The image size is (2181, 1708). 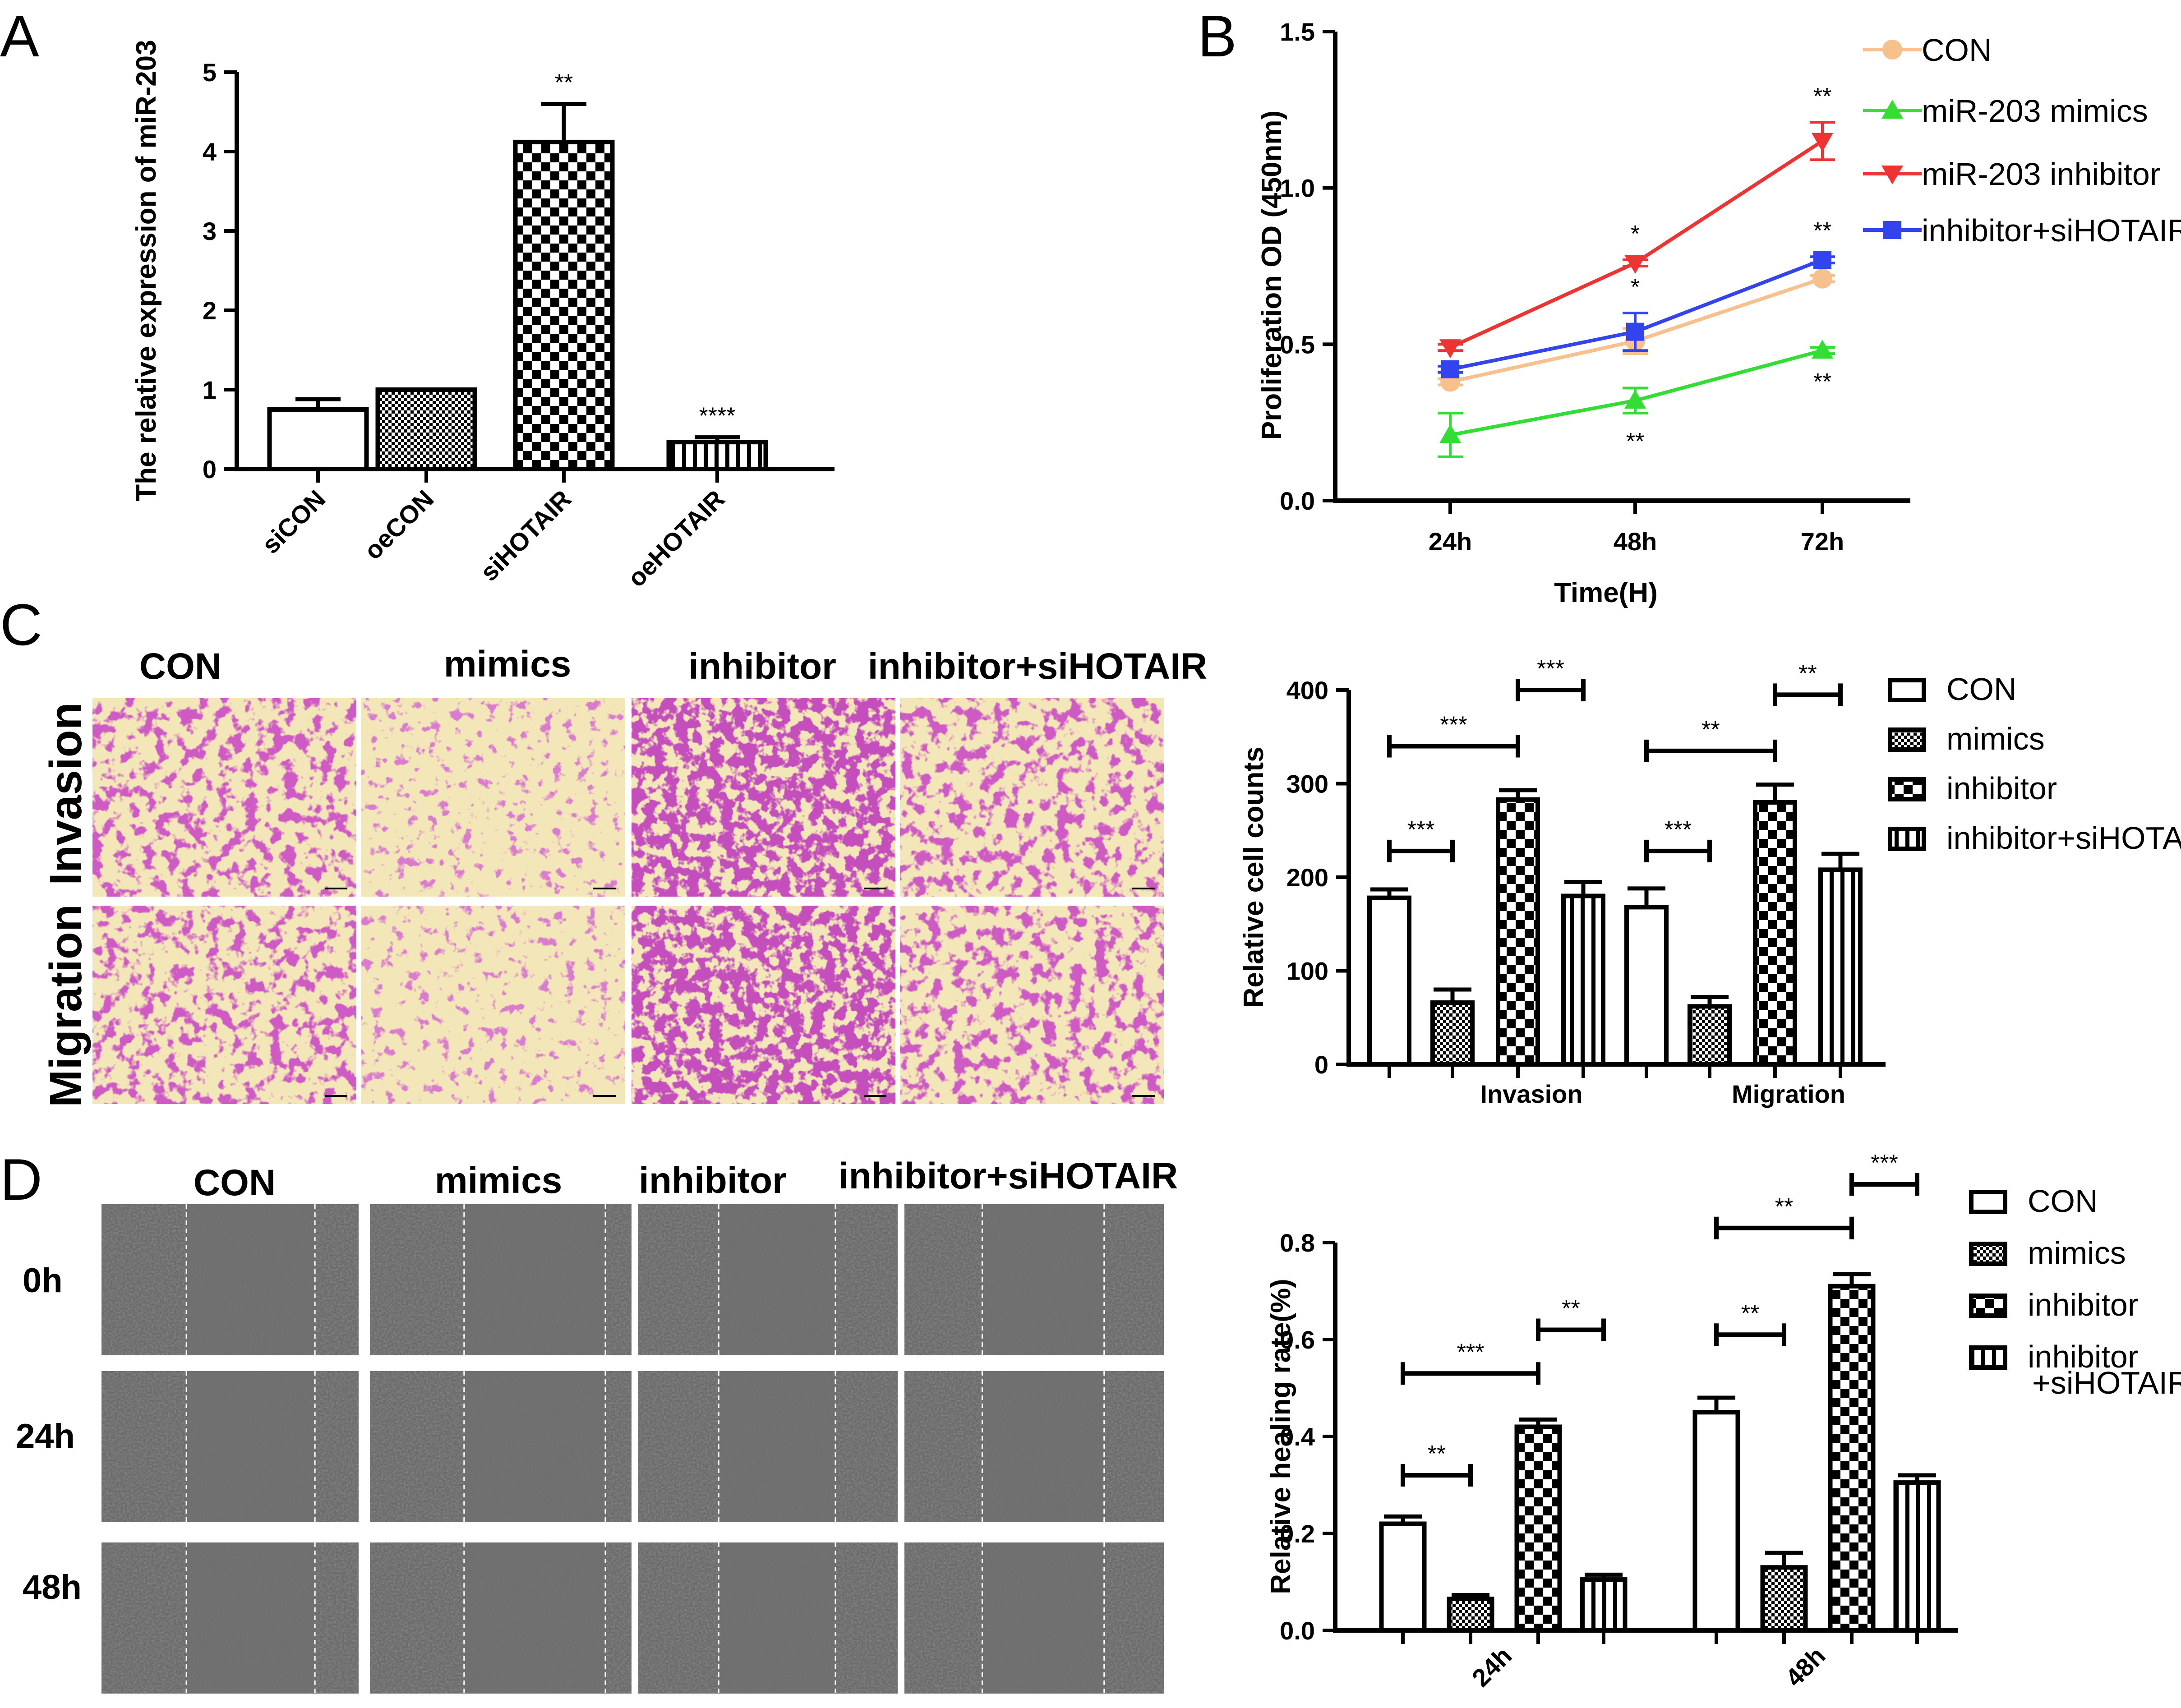 What do you see at coordinates (21, 1179) in the screenshot?
I see `panel-letter-d: D` at bounding box center [21, 1179].